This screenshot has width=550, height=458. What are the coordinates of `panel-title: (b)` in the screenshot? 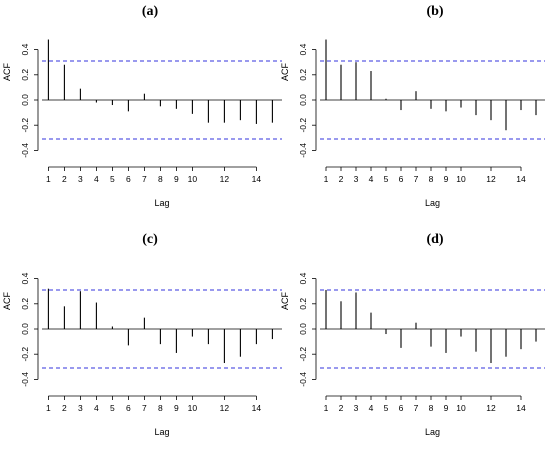 It's located at (434, 11).